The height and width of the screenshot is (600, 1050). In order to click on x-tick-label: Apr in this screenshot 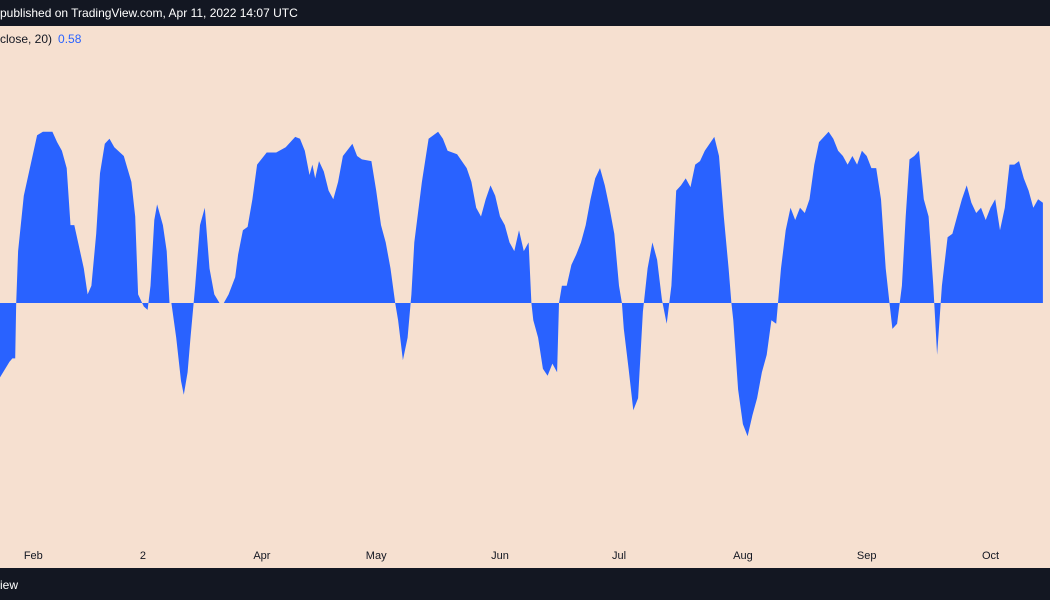, I will do `click(261, 556)`.